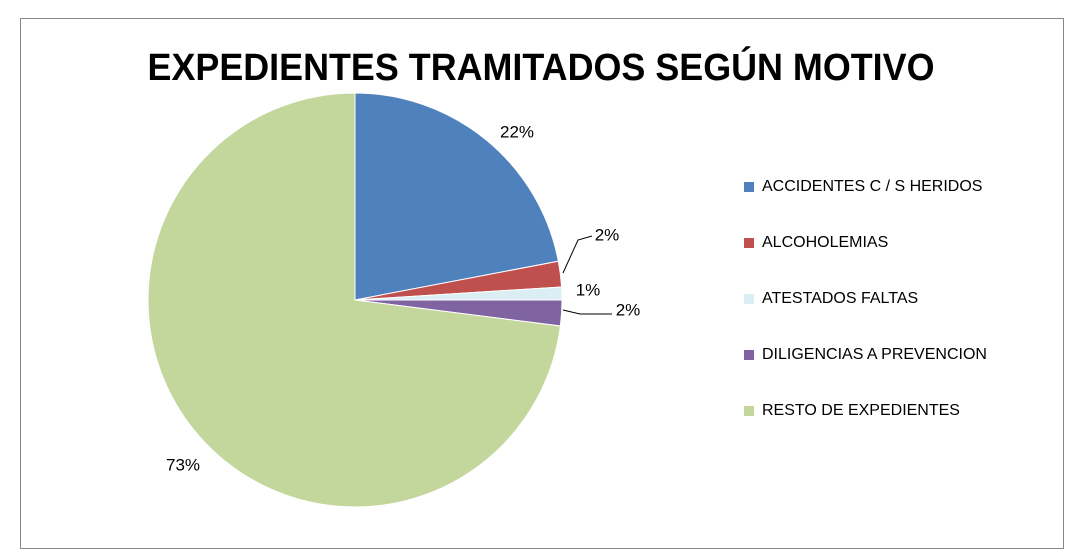 The image size is (1084, 557). What do you see at coordinates (872, 186) in the screenshot?
I see `legend-label: ACCIDENTES C / S HERIDOS` at bounding box center [872, 186].